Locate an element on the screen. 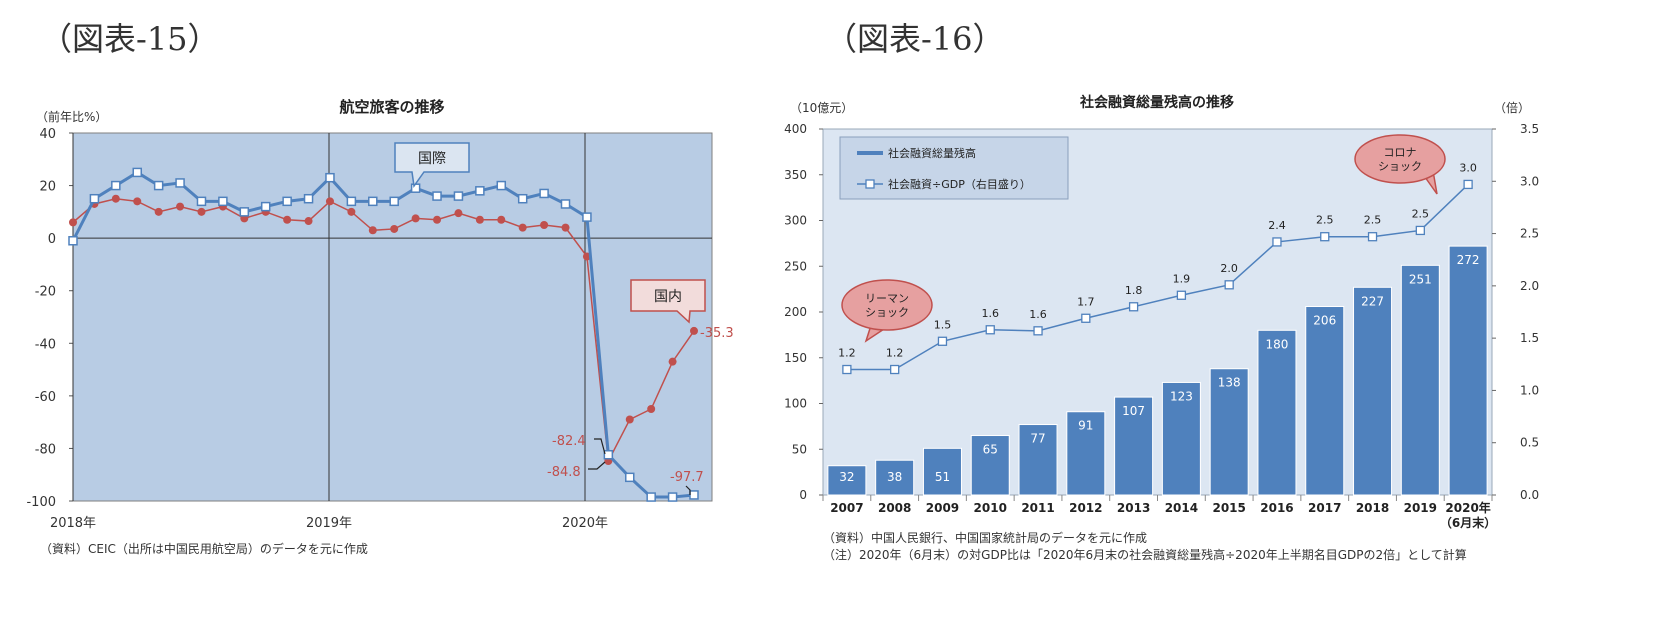 This screenshot has height=627, width=1654. annotation-label: -82.4 is located at coordinates (569, 441).